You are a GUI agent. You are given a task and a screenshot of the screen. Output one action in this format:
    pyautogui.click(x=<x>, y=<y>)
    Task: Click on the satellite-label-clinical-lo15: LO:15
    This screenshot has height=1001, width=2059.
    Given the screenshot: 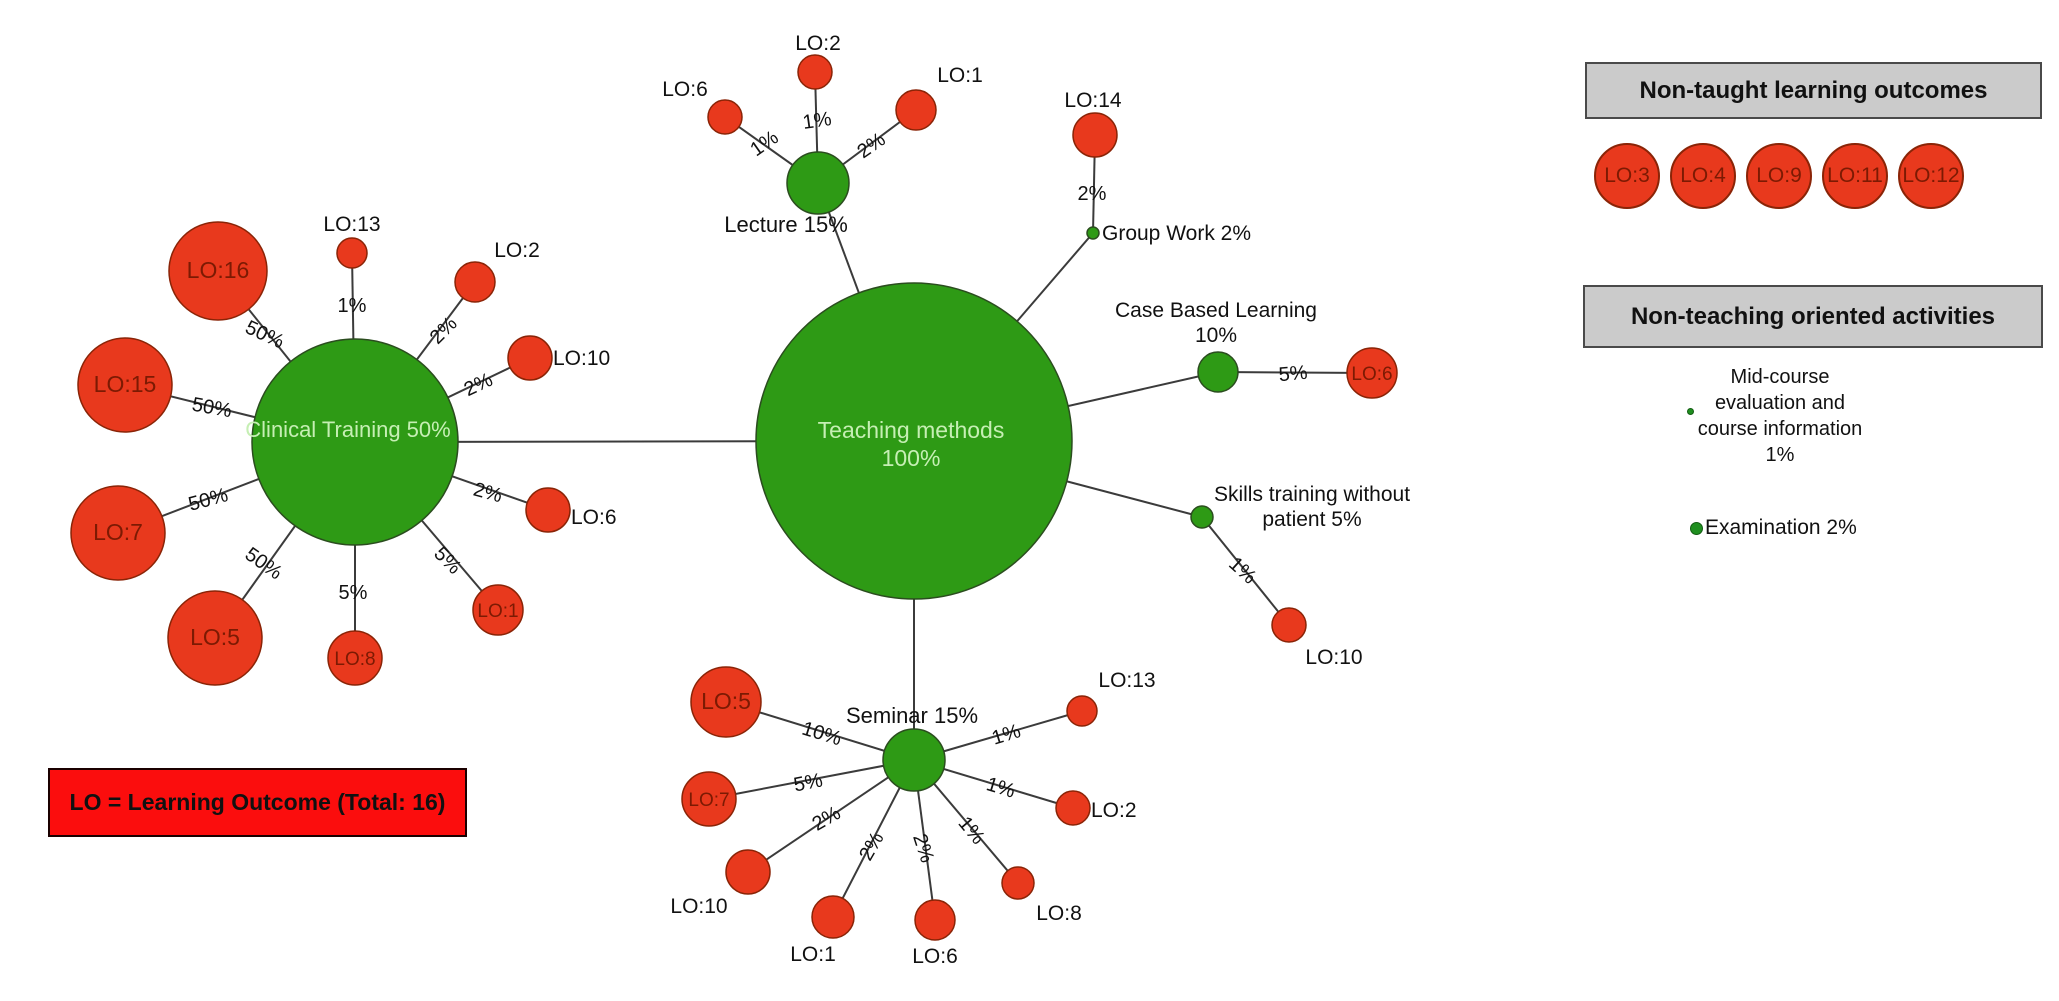 What is the action you would take?
    pyautogui.click(x=125, y=384)
    